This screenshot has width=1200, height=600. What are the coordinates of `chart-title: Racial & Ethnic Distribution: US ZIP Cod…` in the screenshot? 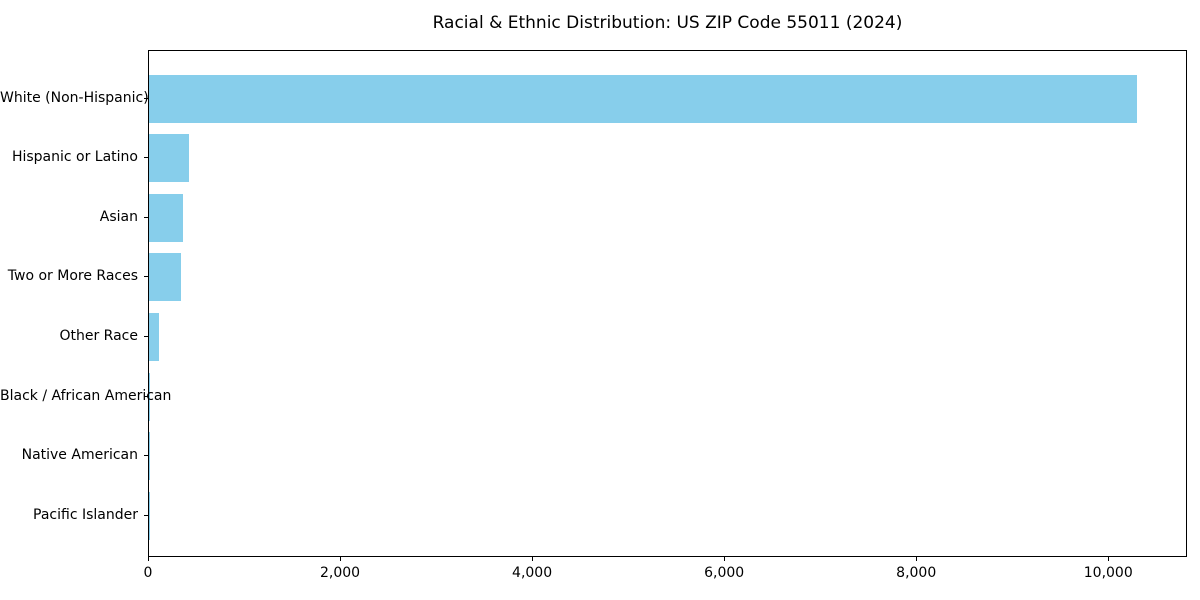 It's located at (667, 23).